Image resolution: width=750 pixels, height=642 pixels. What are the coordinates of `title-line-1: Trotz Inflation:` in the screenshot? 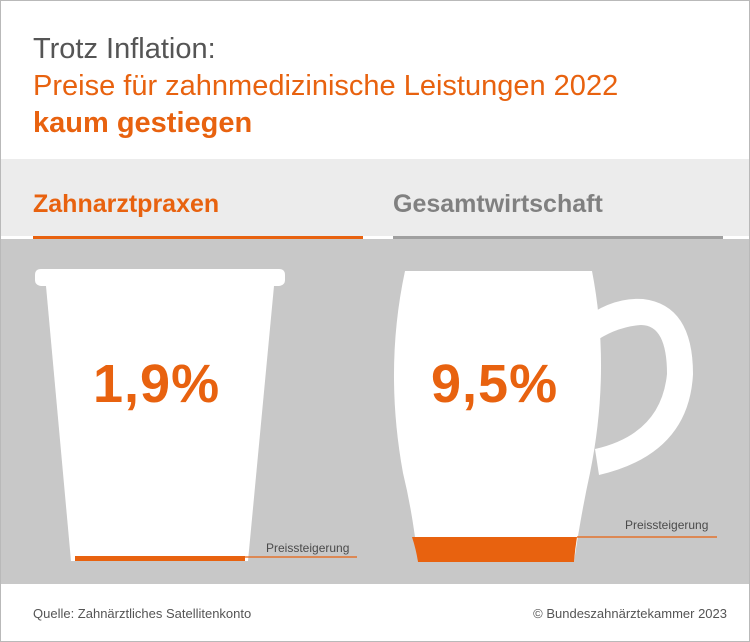 It's located at (124, 49).